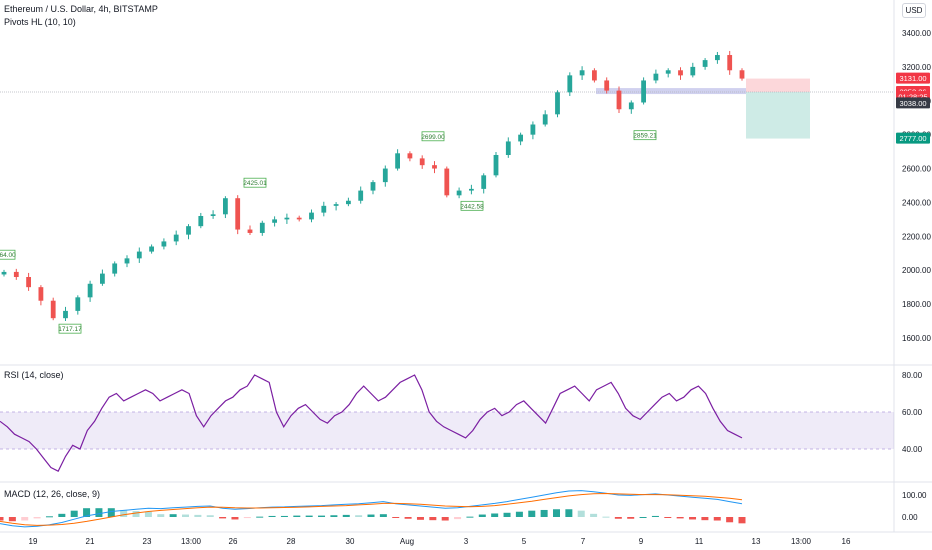 The height and width of the screenshot is (550, 932). I want to click on macd-line, so click(371, 509).